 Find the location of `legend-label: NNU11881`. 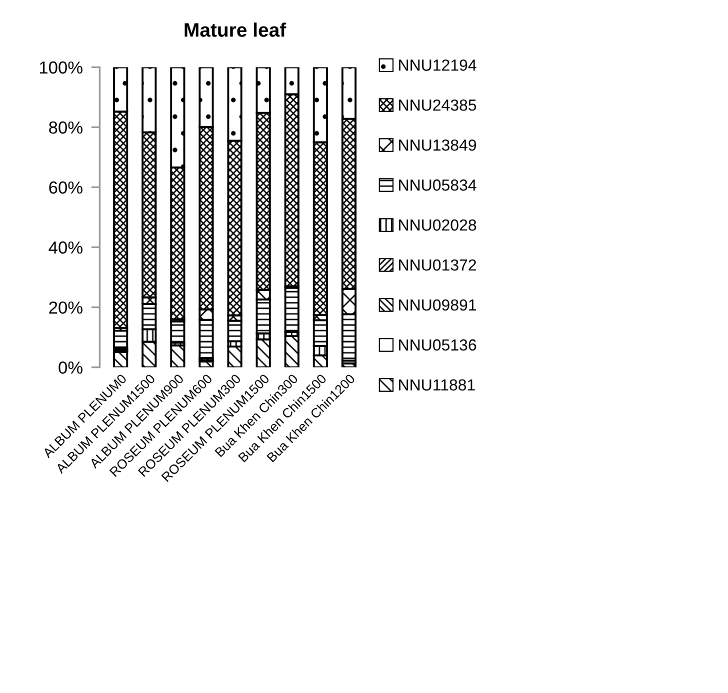

legend-label: NNU11881 is located at coordinates (437, 385).